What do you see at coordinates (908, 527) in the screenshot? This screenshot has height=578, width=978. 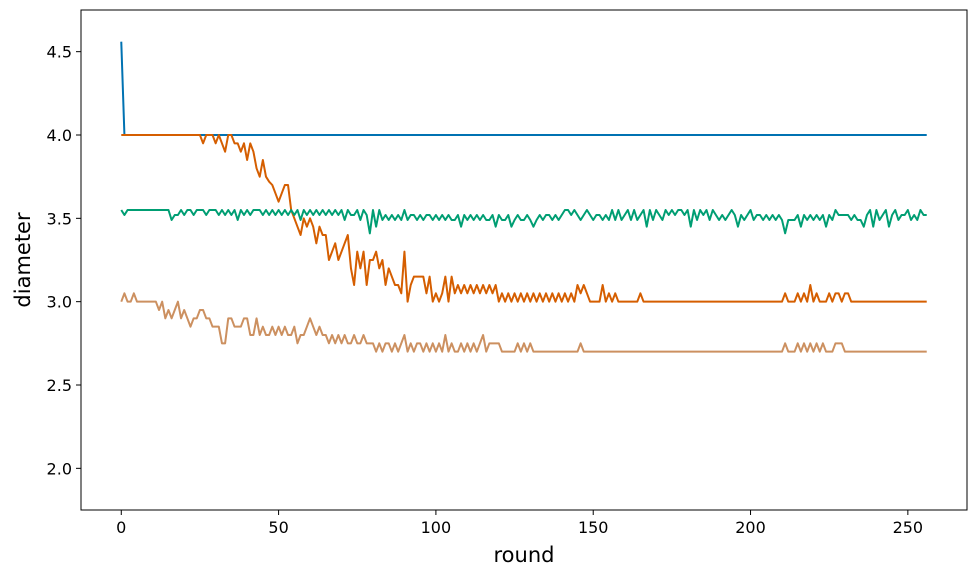 I see `x-tick-label: 250` at bounding box center [908, 527].